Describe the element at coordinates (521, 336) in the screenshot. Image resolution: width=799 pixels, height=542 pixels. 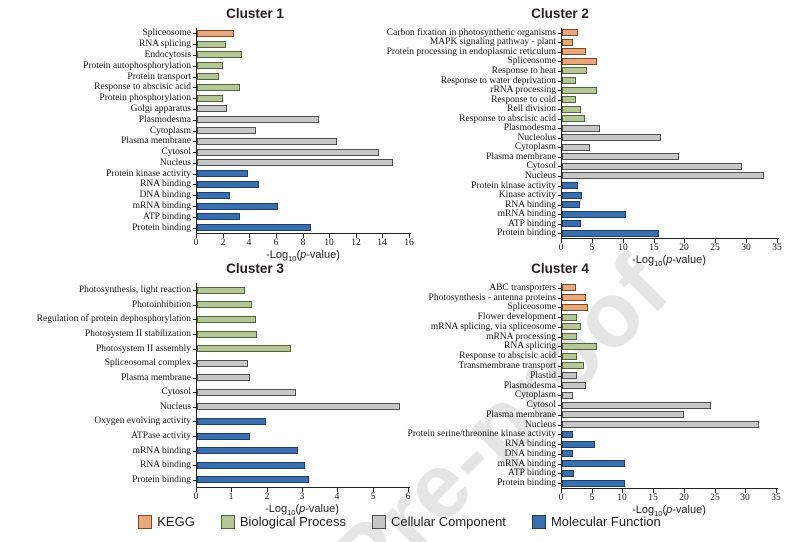
I see `category-label: mRNA processing` at that location.